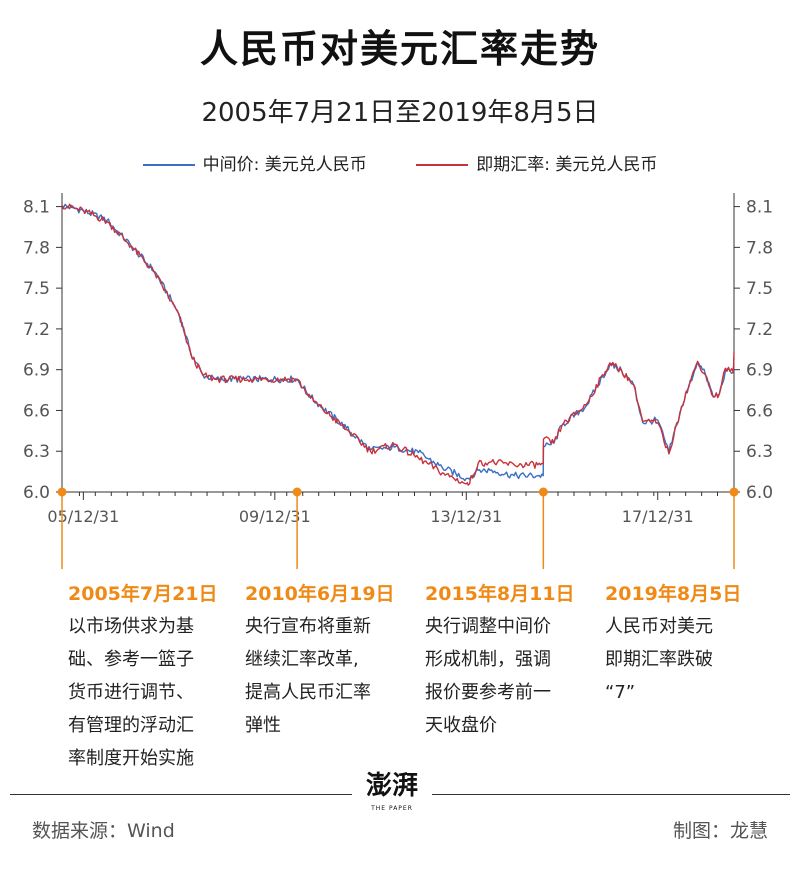  Describe the element at coordinates (659, 659) in the screenshot. I see `event-description-line: 即期汇率跌破` at that location.